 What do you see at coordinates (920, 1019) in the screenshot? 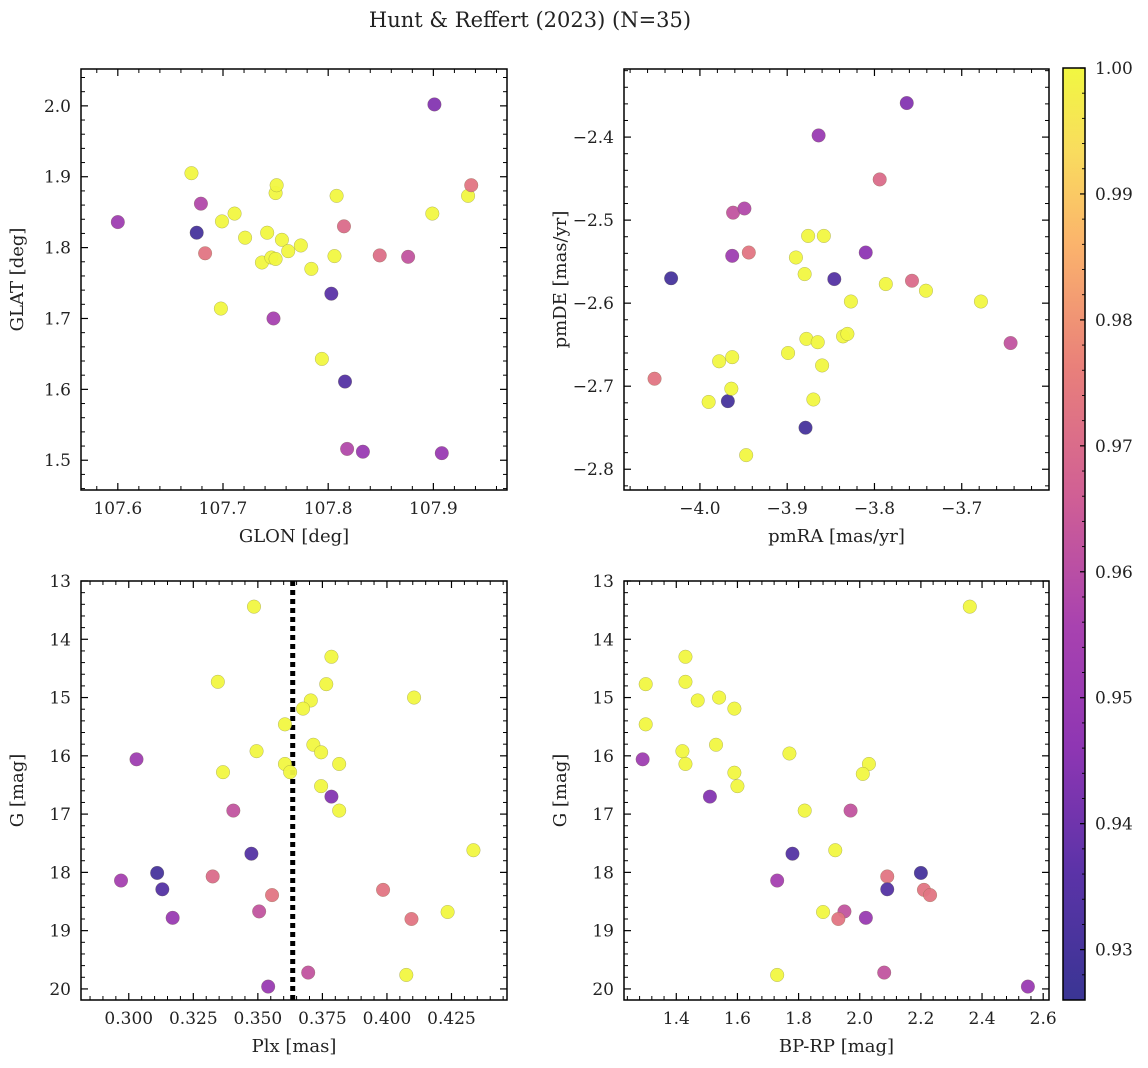
I see `x-tick-label: 2.2` at bounding box center [920, 1019].